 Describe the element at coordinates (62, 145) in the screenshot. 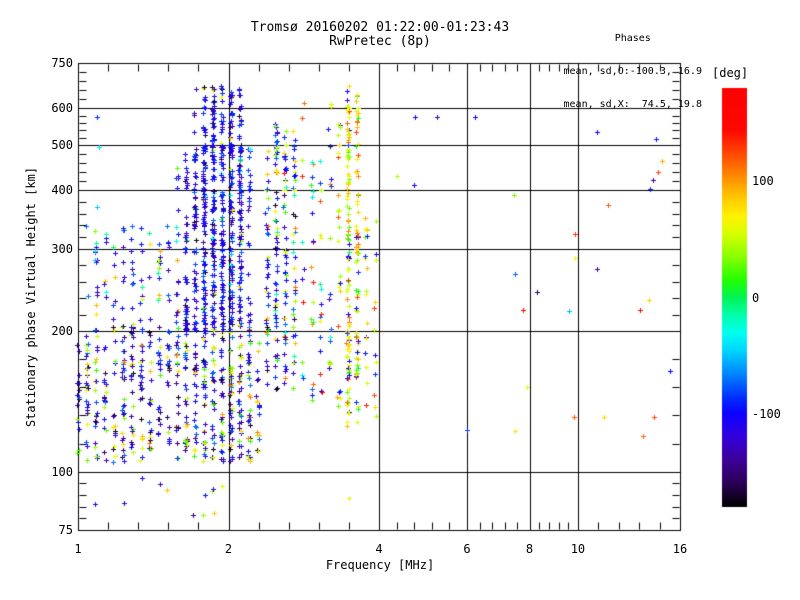

I see `y-tick-label: 500` at that location.